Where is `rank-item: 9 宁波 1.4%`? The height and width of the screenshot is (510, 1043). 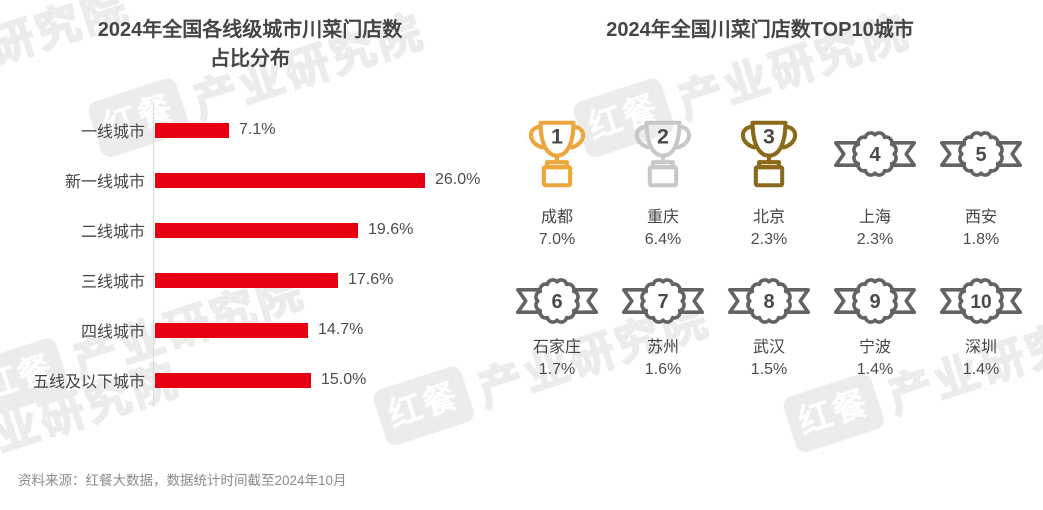 rank-item: 9 宁波 1.4% is located at coordinates (875, 326).